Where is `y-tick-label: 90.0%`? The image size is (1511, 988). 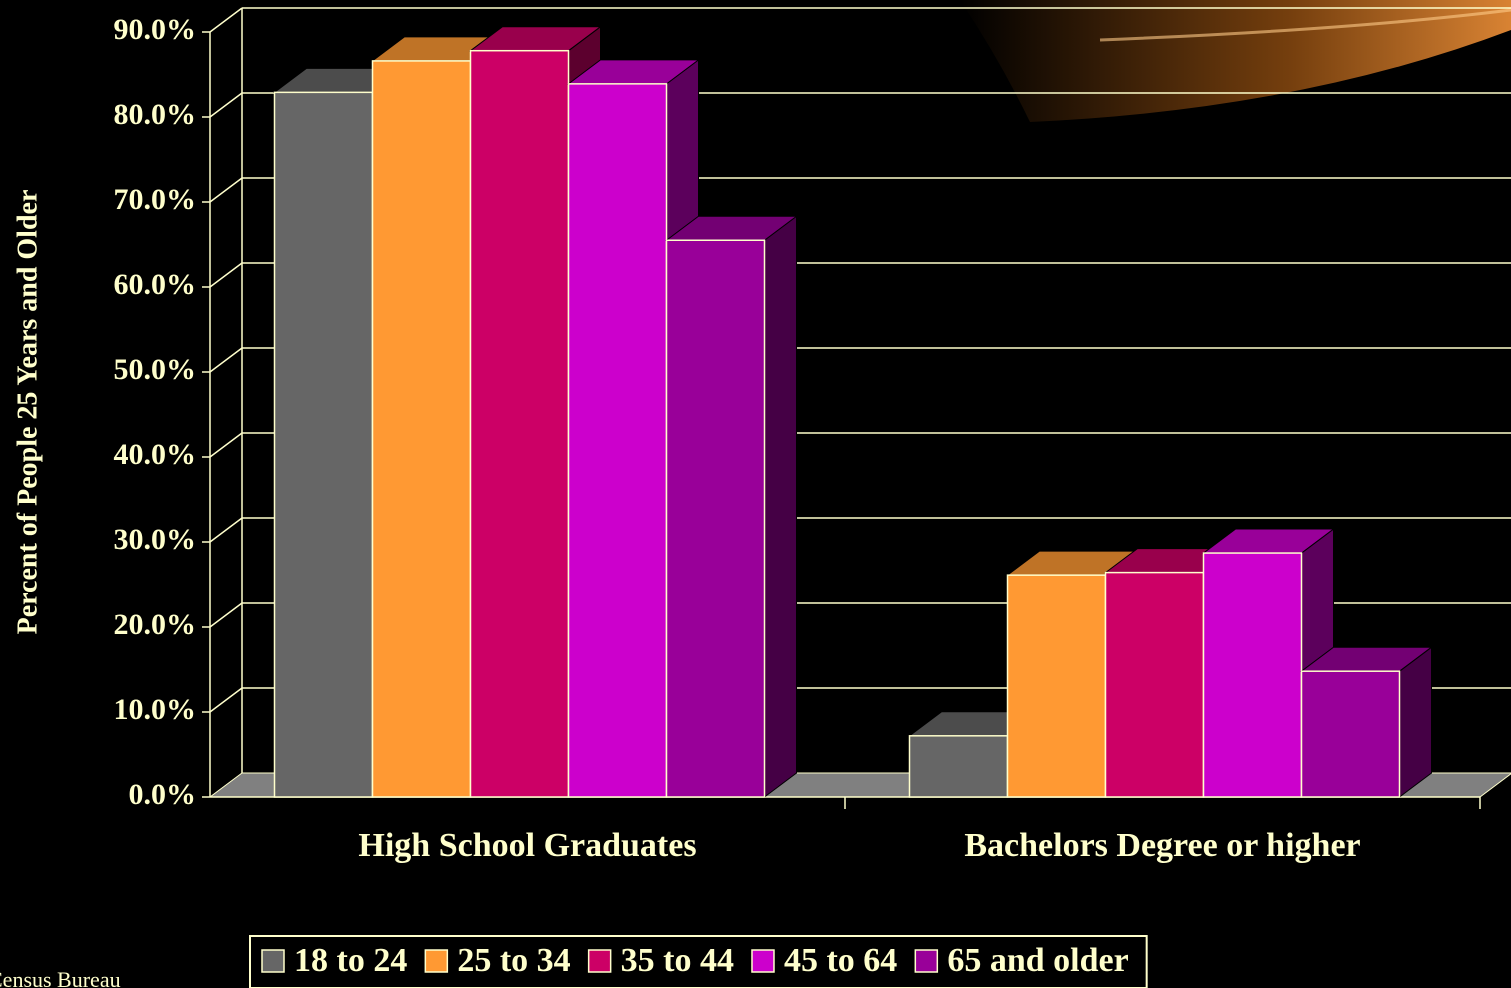
y-tick-label: 90.0% is located at coordinates (155, 29).